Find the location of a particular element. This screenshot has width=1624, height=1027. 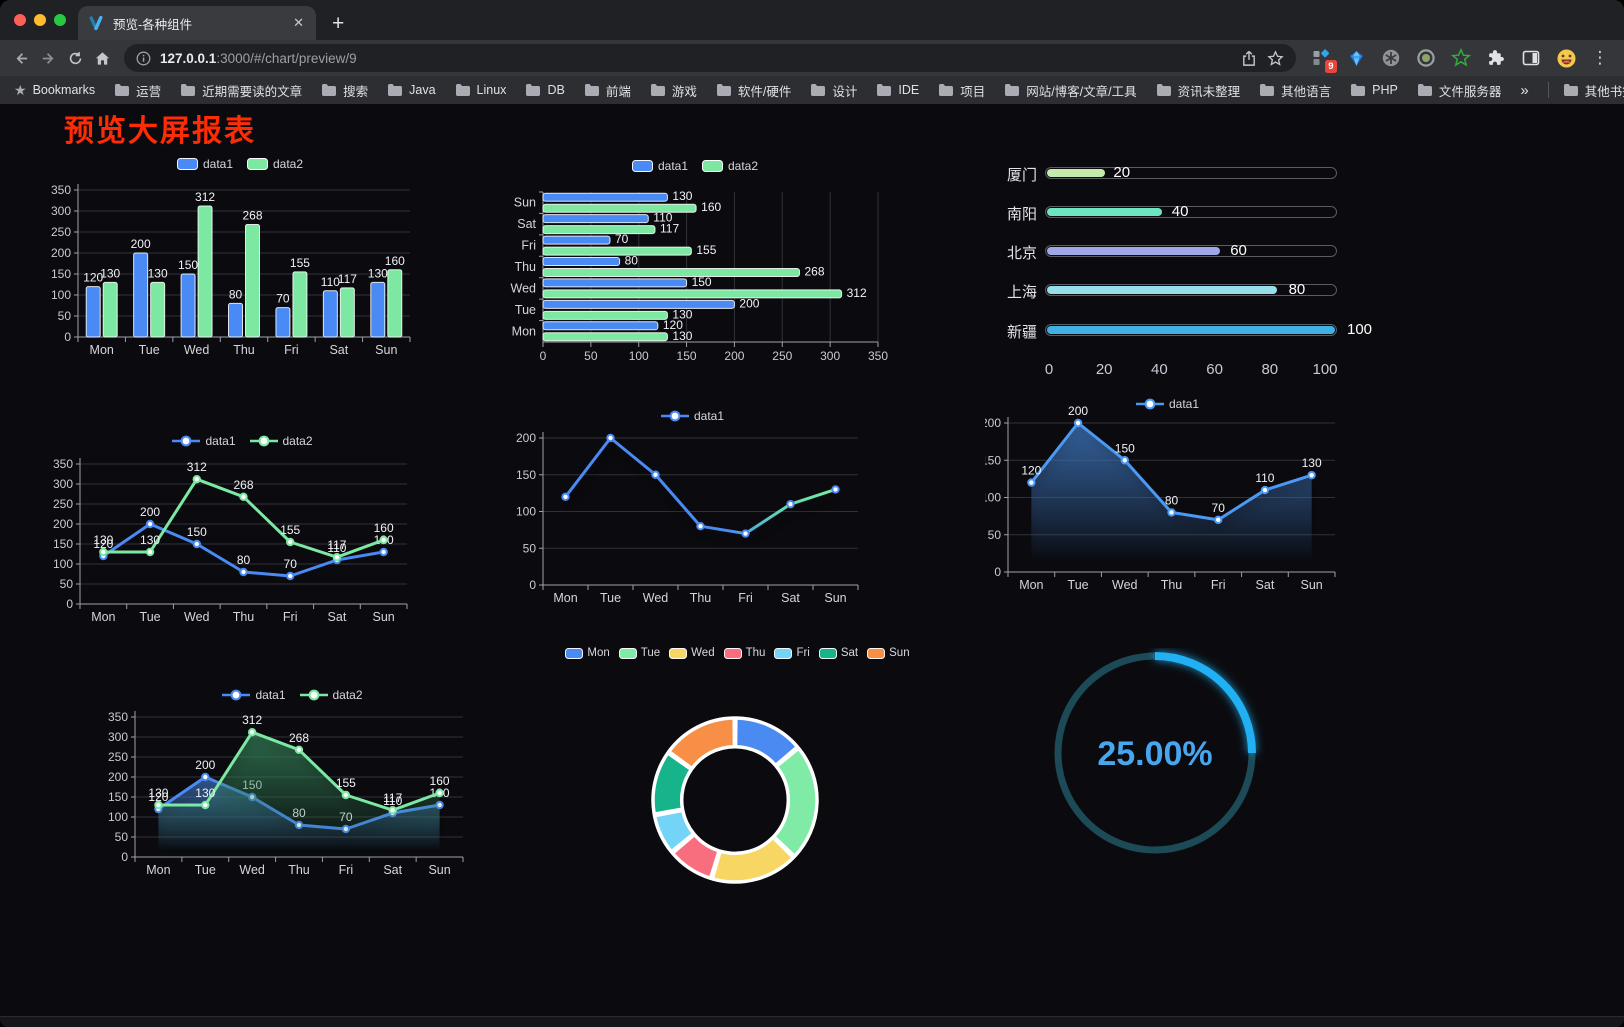

legend-item-Tue: Tue is located at coordinates (639, 653).